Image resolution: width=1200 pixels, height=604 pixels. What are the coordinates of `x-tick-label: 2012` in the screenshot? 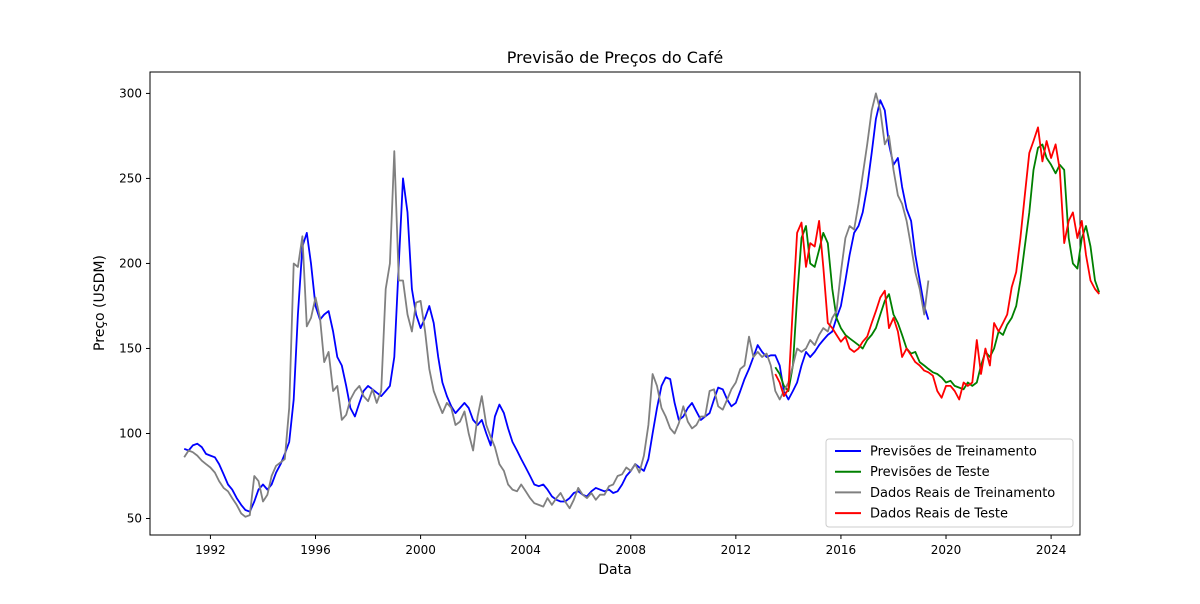 It's located at (736, 550).